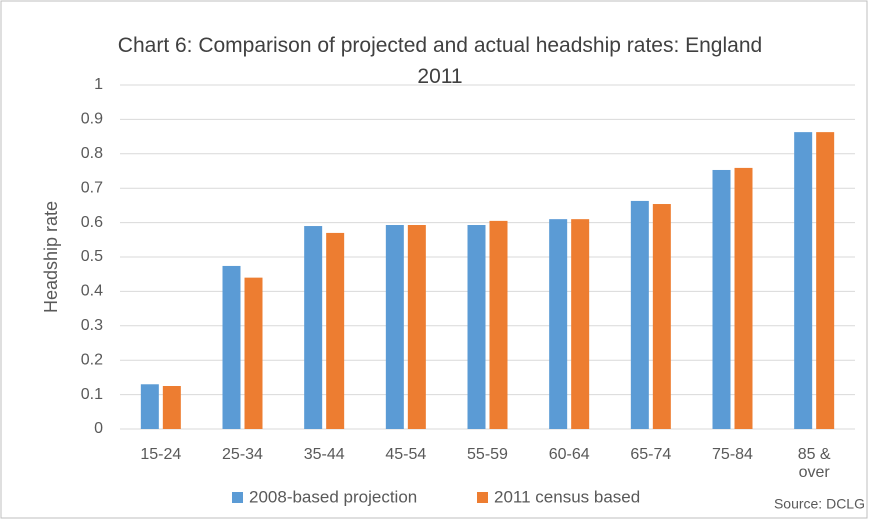 The image size is (870, 521). Describe the element at coordinates (51, 257) in the screenshot. I see `y-axis-label: Headship rate` at that location.